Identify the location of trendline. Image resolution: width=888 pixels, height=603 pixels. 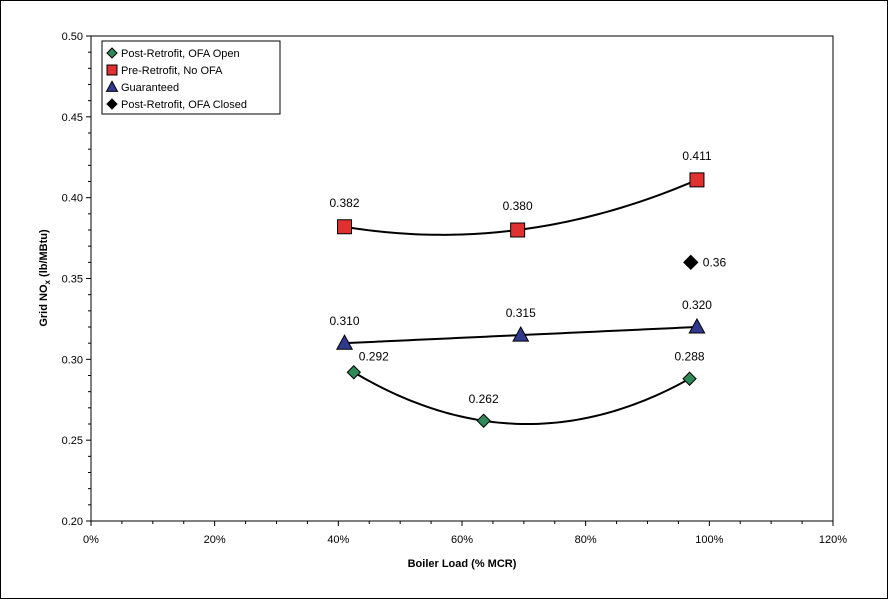
(522, 398).